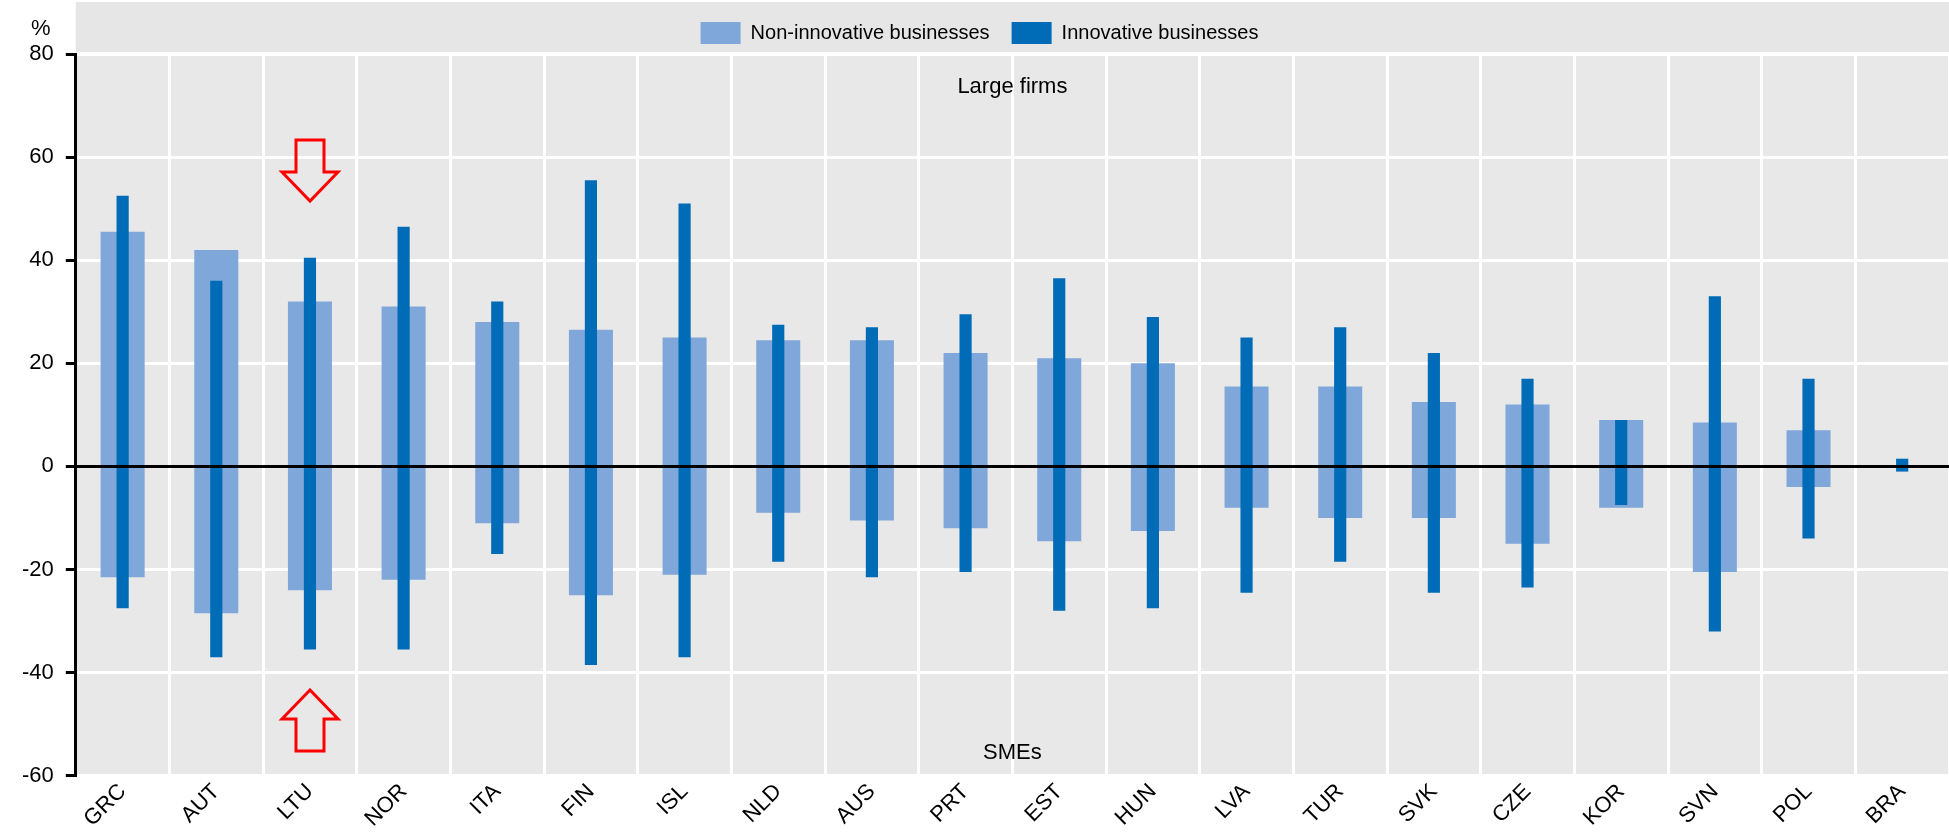 The width and height of the screenshot is (1949, 835). What do you see at coordinates (41, 156) in the screenshot?
I see `y-tick-label: 60` at bounding box center [41, 156].